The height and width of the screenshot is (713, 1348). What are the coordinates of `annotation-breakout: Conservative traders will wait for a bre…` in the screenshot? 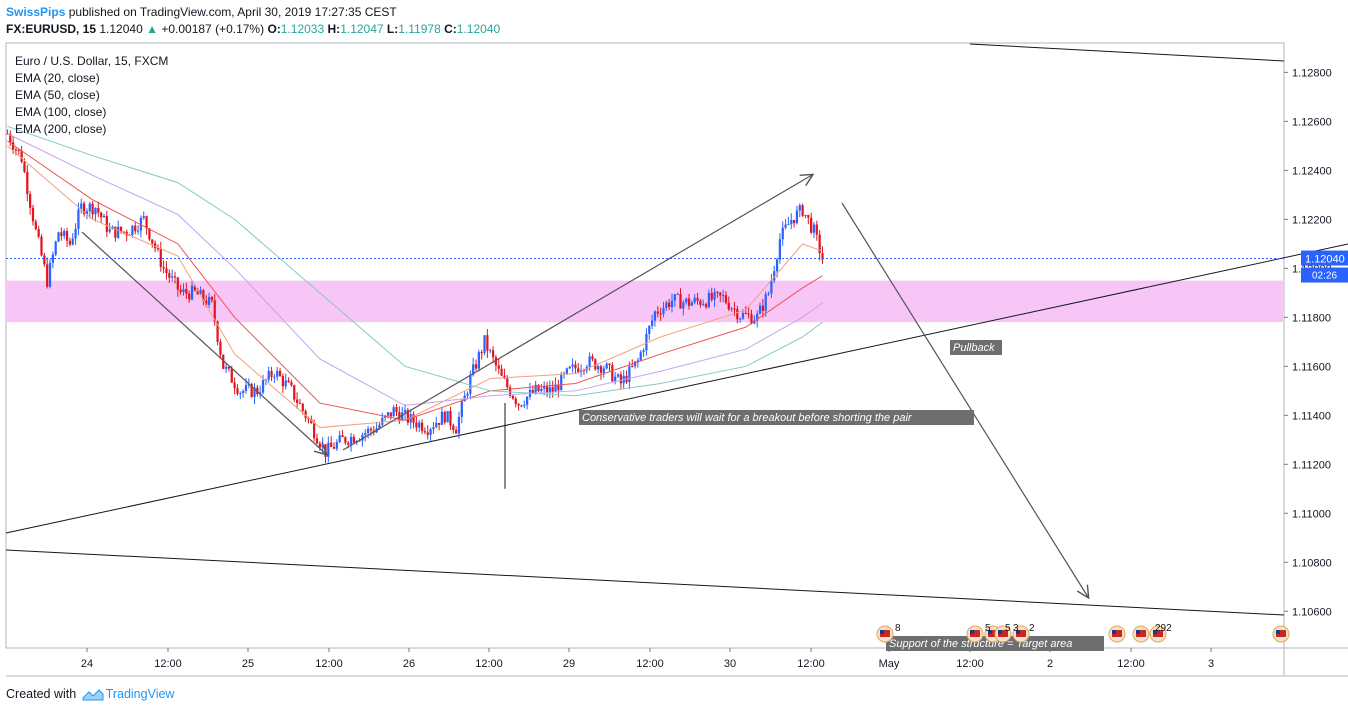 It's located at (747, 418).